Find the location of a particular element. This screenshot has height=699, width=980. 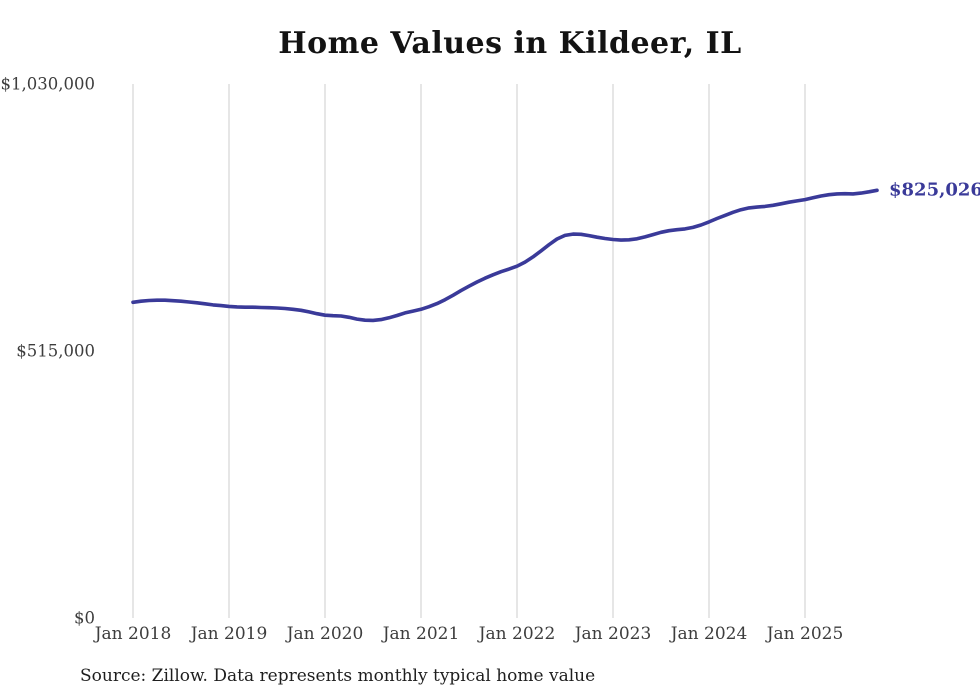

latest-value-label: $825,026 is located at coordinates (934, 190).